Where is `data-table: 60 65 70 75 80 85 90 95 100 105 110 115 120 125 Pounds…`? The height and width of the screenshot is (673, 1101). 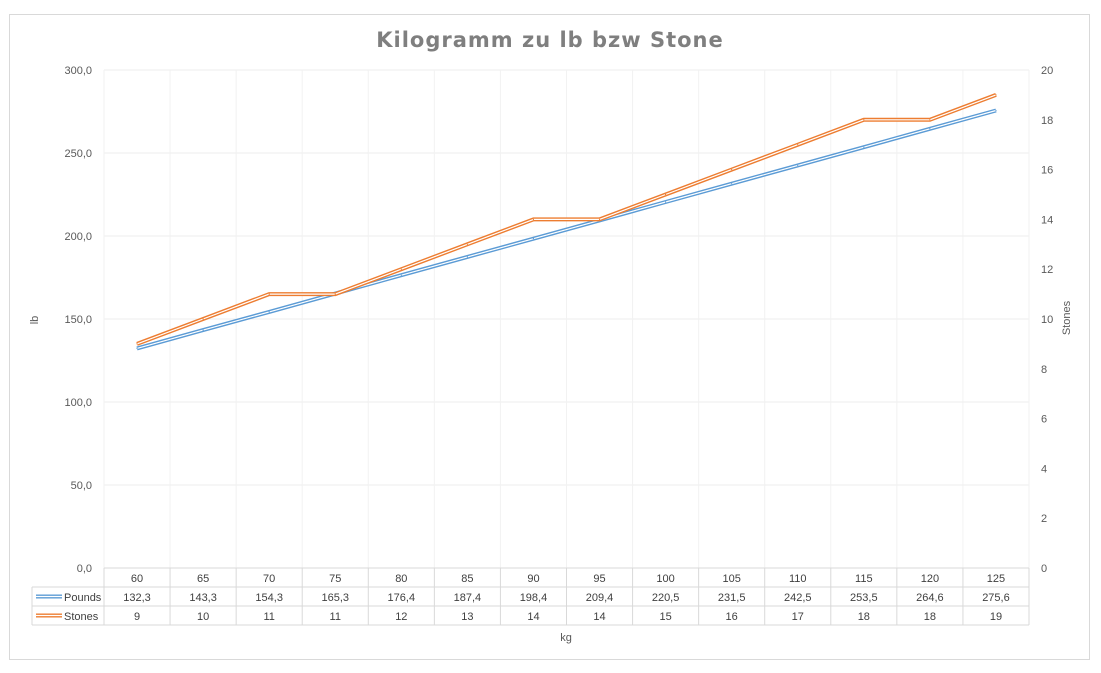 data-table: 60 65 70 75 80 85 90 95 100 105 110 115 120 125 Pounds… is located at coordinates (530, 596).